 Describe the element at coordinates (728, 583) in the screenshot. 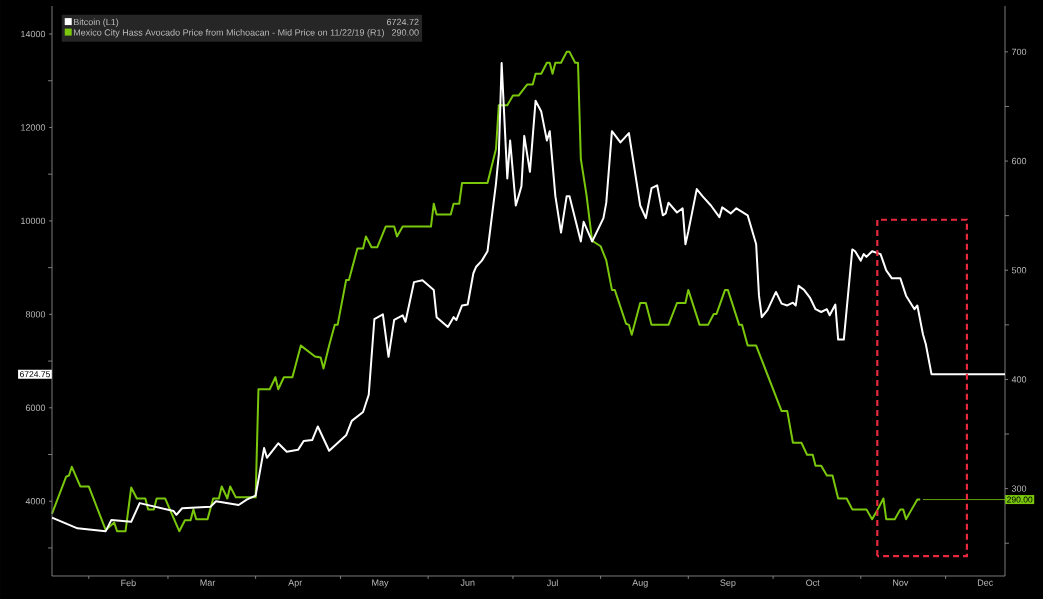

I see `x-tick-label: Sep` at that location.